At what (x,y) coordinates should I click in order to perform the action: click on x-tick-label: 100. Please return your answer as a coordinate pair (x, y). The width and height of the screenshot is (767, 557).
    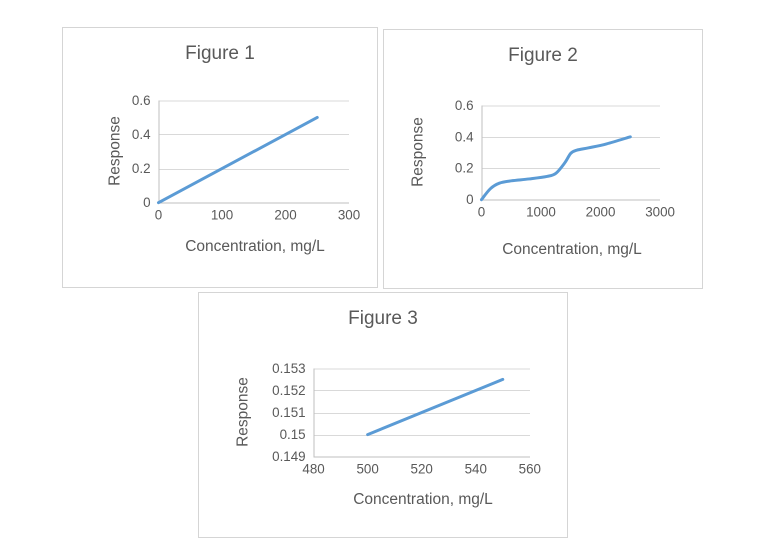
    Looking at the image, I should click on (222, 215).